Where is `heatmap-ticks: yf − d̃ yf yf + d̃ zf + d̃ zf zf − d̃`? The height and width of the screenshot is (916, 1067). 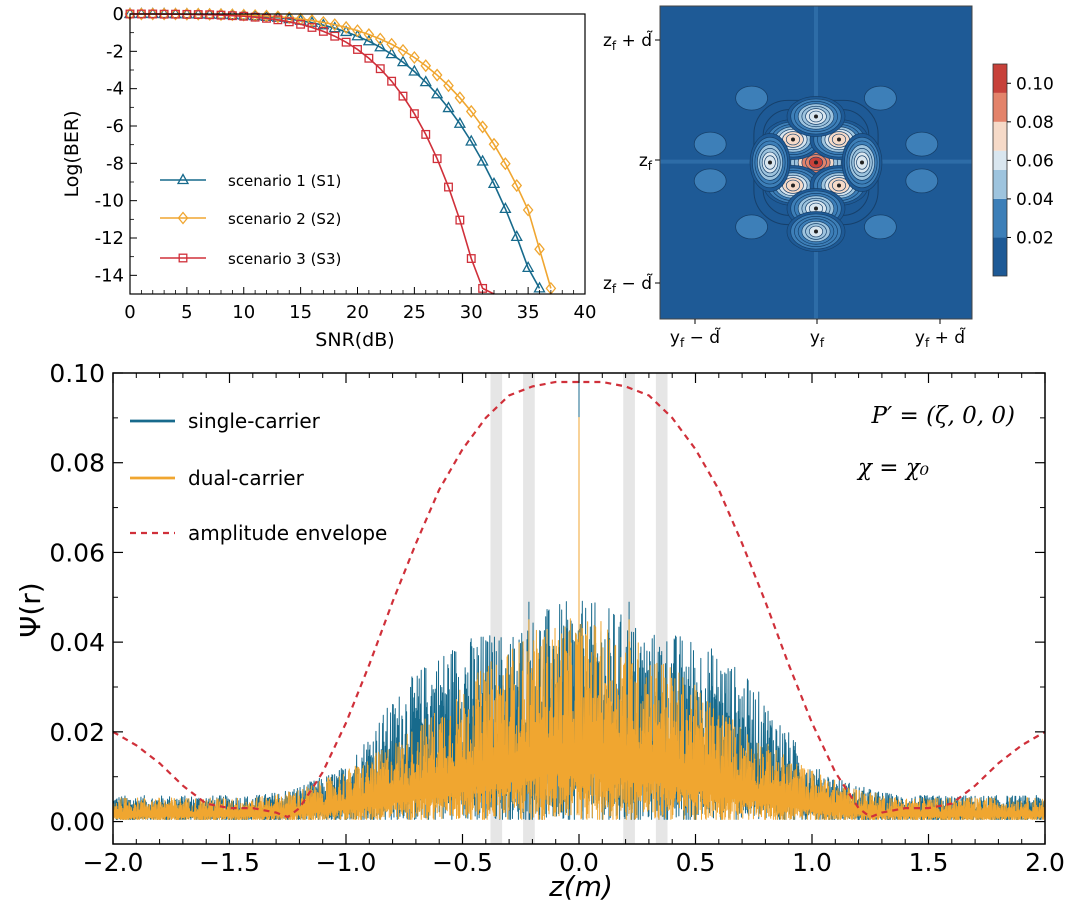 heatmap-ticks: yf − d̃ yf yf + d̃ zf + d̃ zf zf − d̃ is located at coordinates (784, 190).